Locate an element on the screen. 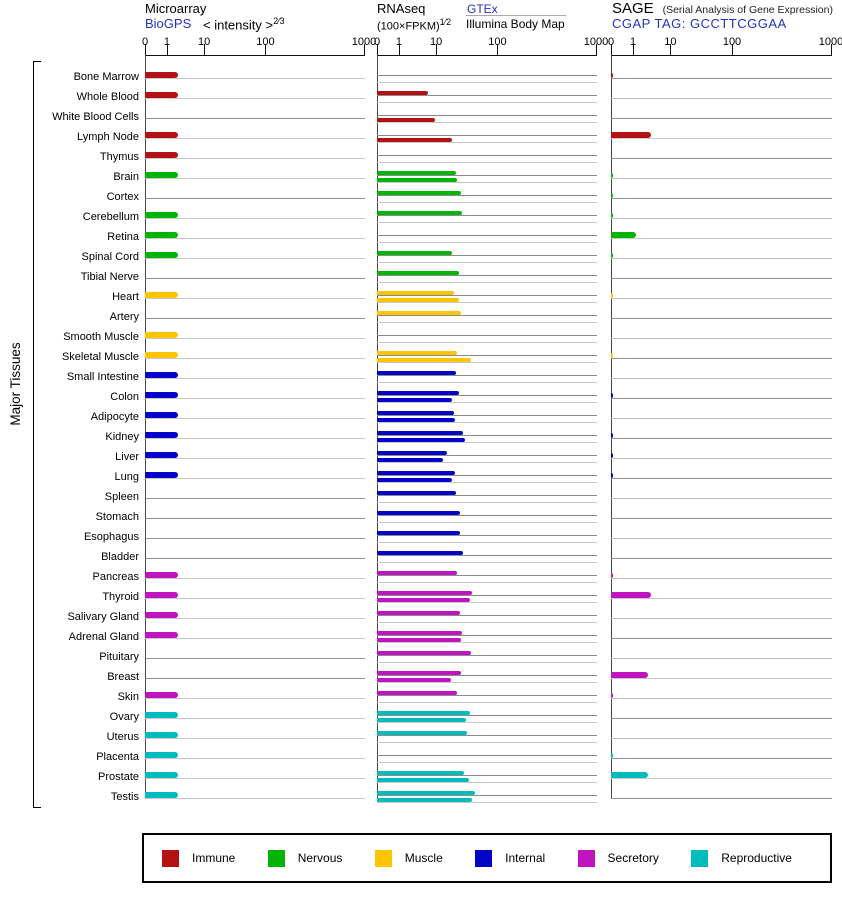 The width and height of the screenshot is (842, 900). microarray-scale-label: < intensity >2⁄3 is located at coordinates (244, 24).